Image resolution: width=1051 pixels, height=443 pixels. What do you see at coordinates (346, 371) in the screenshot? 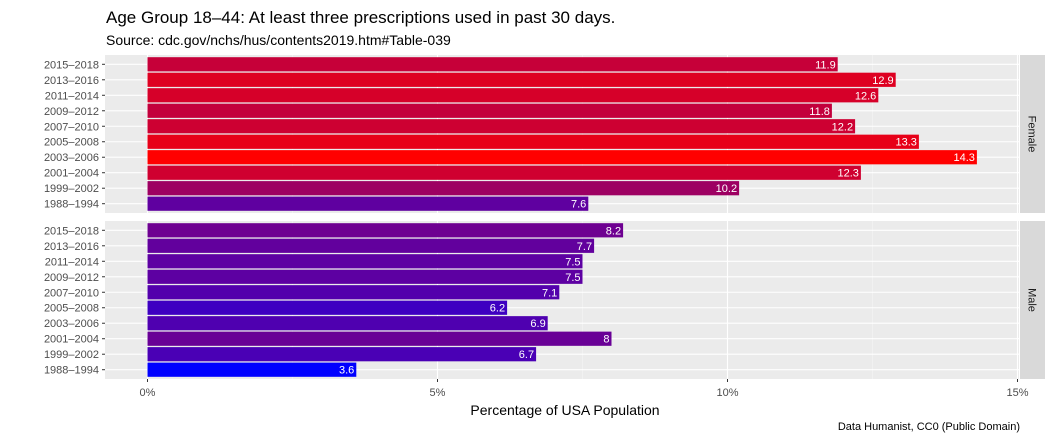
I see `bar-value-label: 3.6` at bounding box center [346, 371].